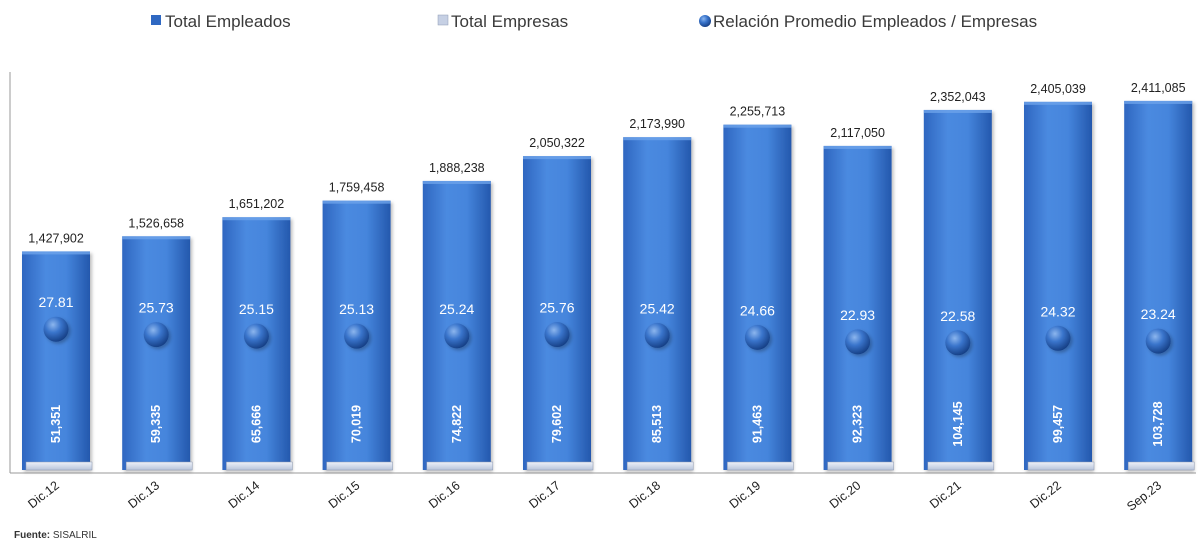 This screenshot has width=1201, height=550. I want to click on label-empleados: 1,526,658, so click(156, 223).